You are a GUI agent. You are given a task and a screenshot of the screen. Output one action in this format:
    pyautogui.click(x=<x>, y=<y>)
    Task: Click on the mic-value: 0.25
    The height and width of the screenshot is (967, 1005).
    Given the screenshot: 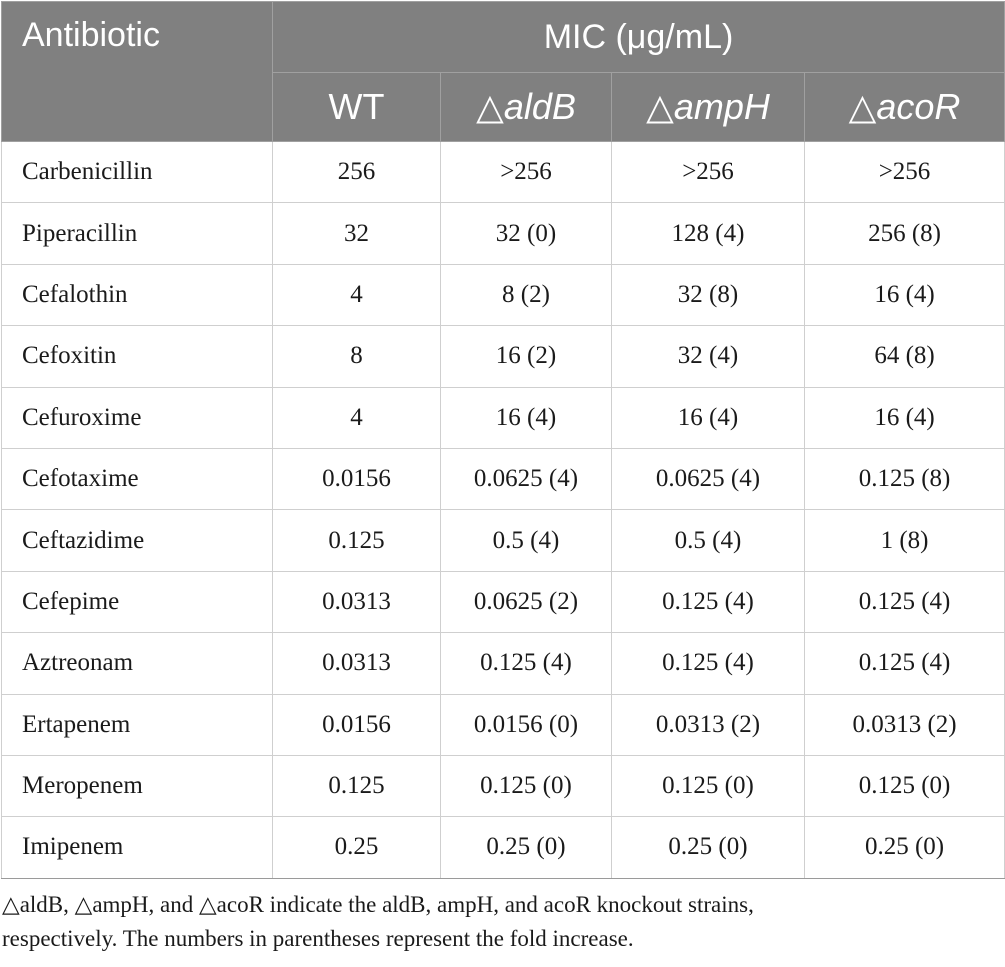 What is the action you would take?
    pyautogui.click(x=356, y=847)
    